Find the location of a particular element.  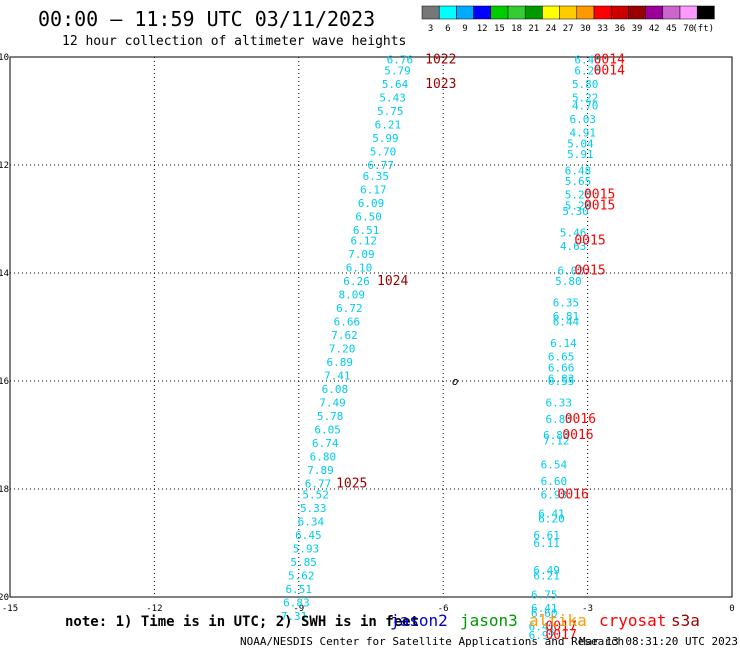

wave-height-point: 6.26 is located at coordinates (356, 281).